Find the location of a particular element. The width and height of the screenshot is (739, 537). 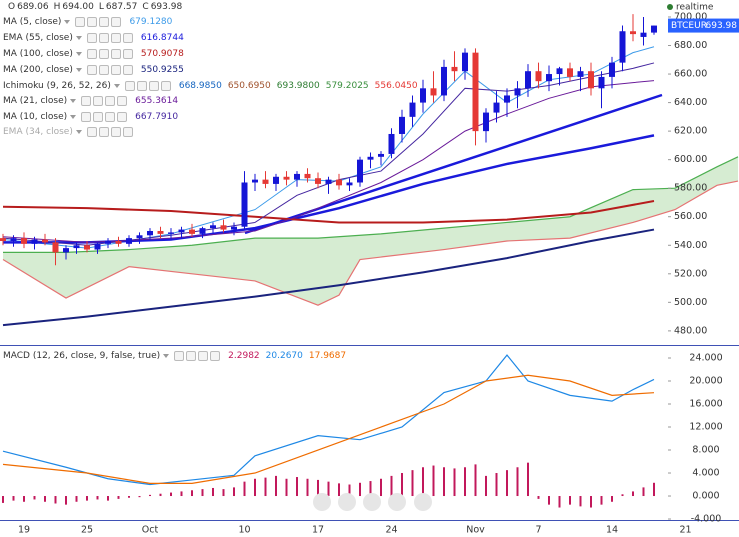

y-tick-label: 540.00 is located at coordinates (690, 245).